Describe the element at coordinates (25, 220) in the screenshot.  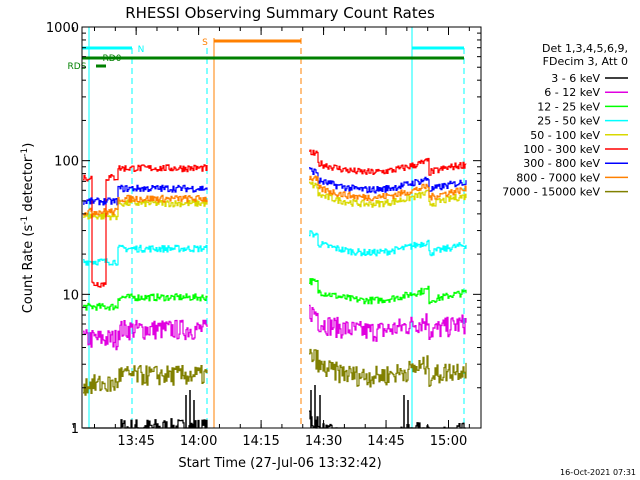
I see `y-axis-label-sup1: -1` at that location.